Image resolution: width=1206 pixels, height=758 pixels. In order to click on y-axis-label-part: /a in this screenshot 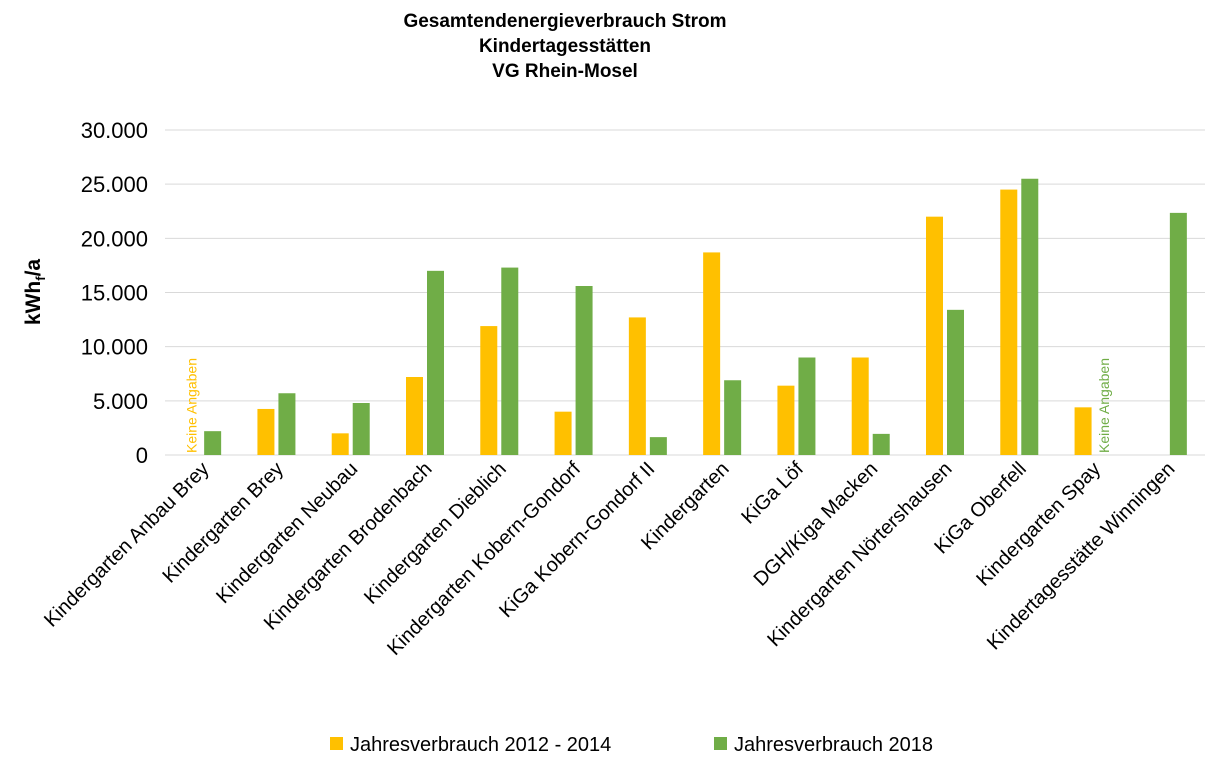, I will do `click(33, 268)`.